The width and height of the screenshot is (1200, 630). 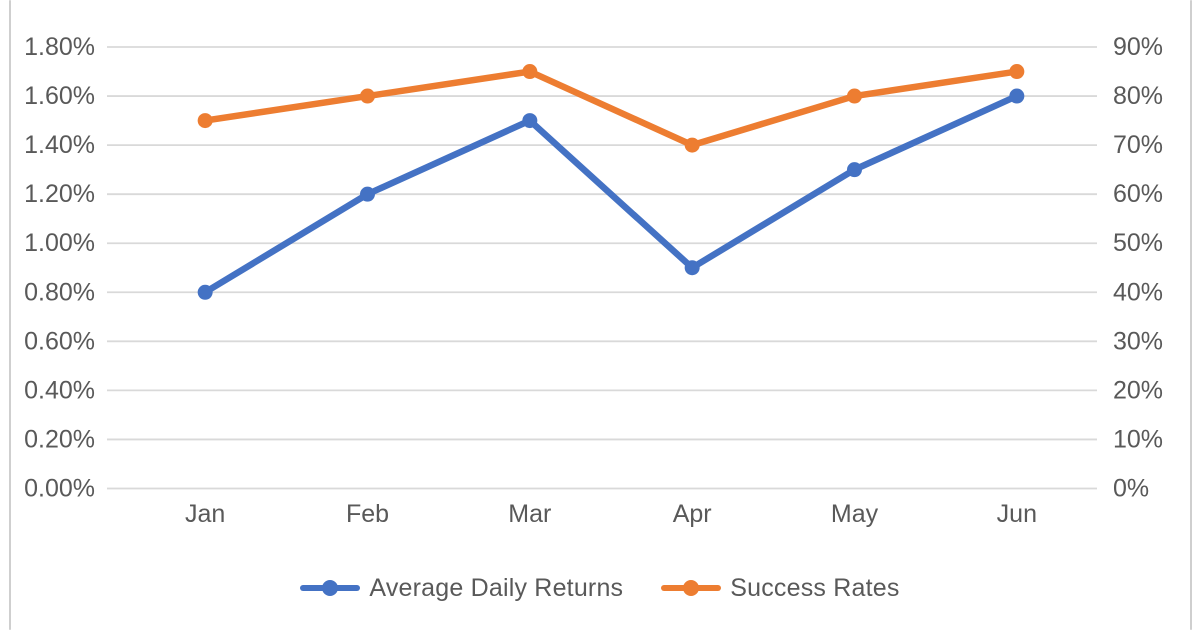 What do you see at coordinates (59, 47) in the screenshot?
I see `left-axis-tick-label: 1.80%` at bounding box center [59, 47].